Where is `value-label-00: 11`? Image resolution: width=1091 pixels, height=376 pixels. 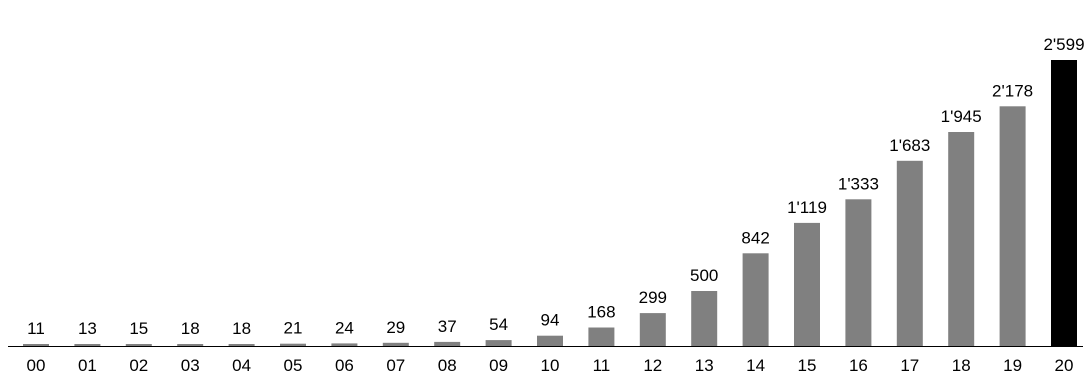 value-label-00: 11 is located at coordinates (36, 328).